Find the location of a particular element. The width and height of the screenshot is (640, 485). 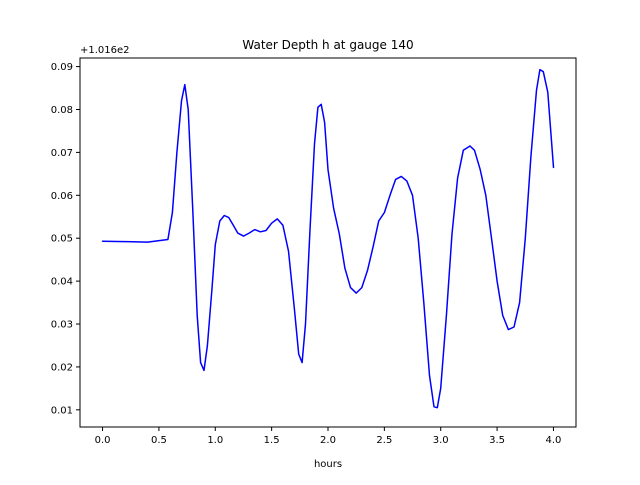

x-tick-label: 1.0 is located at coordinates (215, 440).